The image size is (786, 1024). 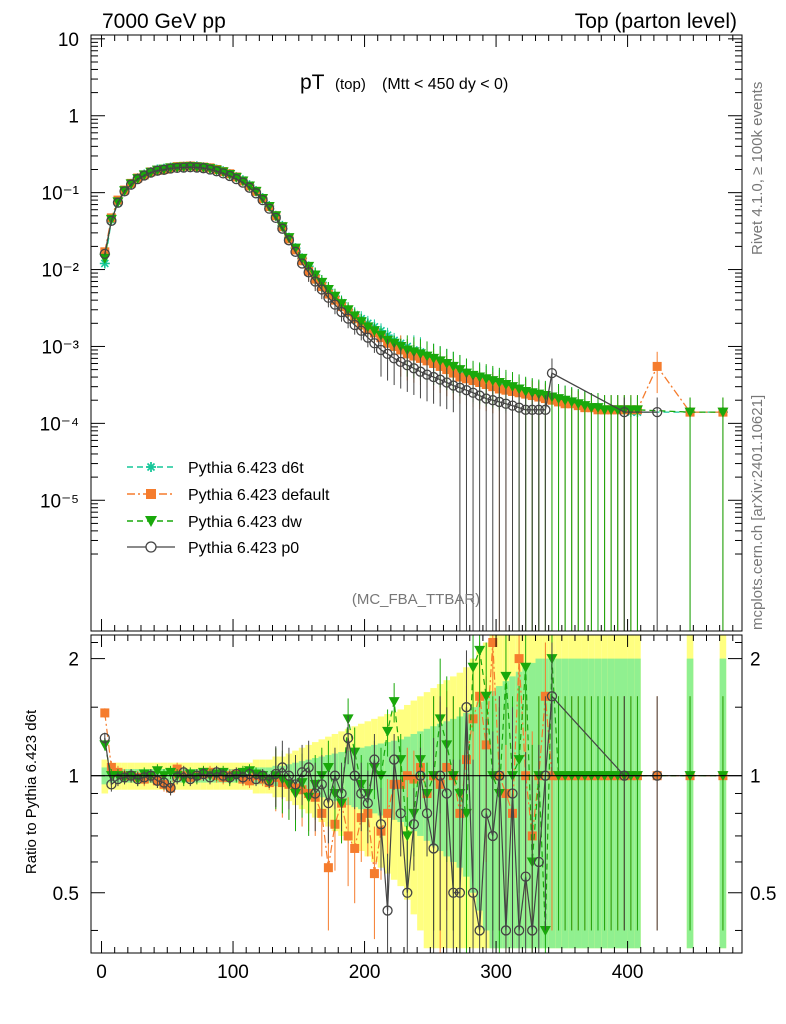 I want to click on ratio-tick-label: 2, so click(x=73, y=660).